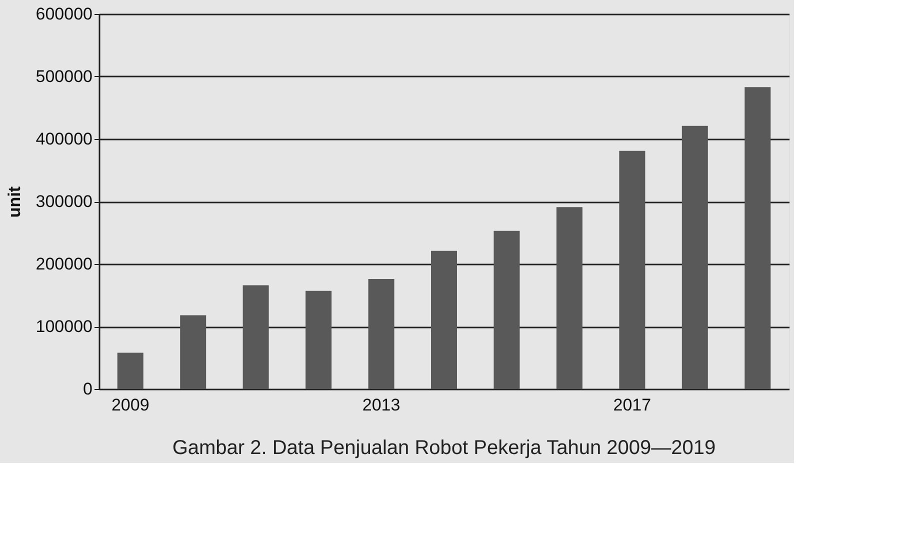  I want to click on y-tick-label: 400000, so click(64, 139).